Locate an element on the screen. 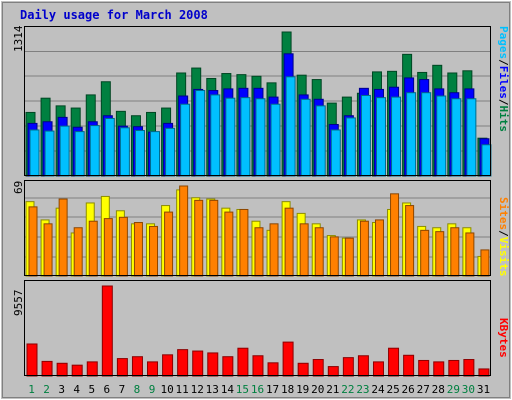 This screenshot has height=400, width=512. x-tick-label-day-27: 27 is located at coordinates (423, 389).